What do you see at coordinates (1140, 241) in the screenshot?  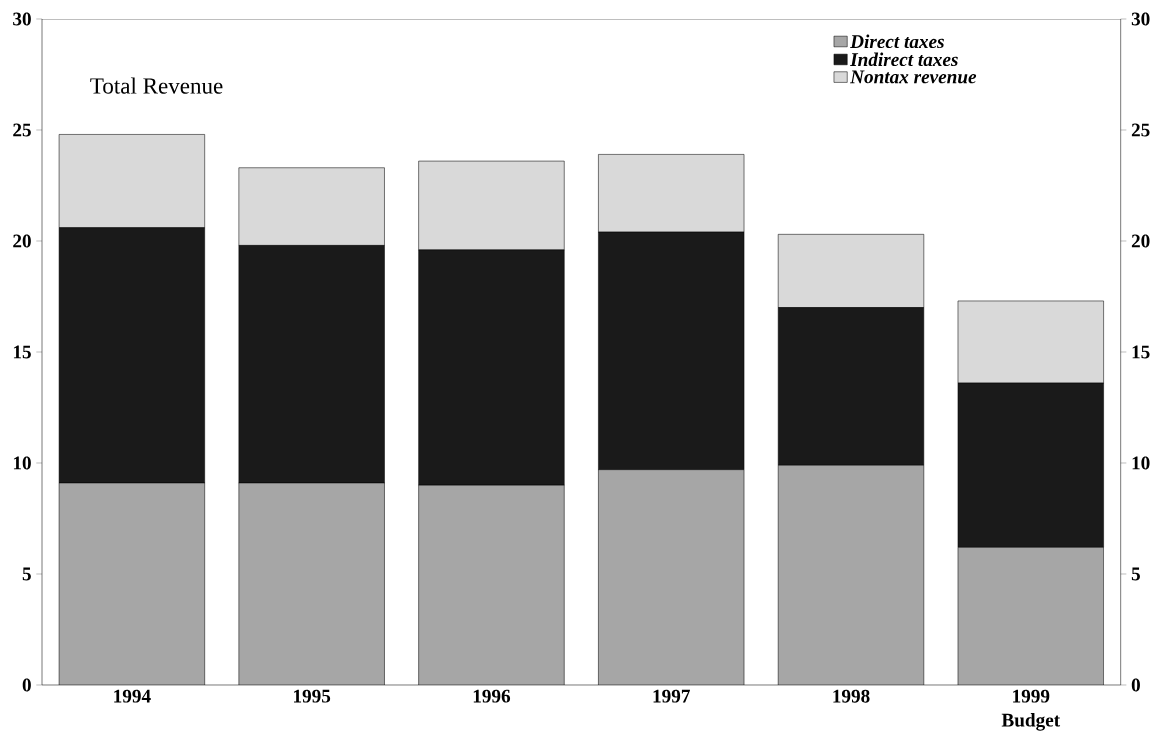 I see `y2-tick-label: 20` at bounding box center [1140, 241].